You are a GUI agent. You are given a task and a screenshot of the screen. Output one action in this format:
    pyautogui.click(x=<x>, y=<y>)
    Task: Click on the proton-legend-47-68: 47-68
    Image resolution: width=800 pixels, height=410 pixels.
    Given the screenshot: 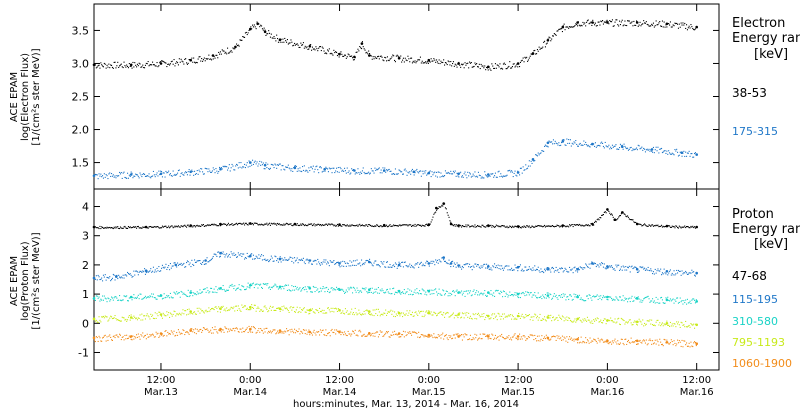 What is the action you would take?
    pyautogui.click(x=749, y=276)
    